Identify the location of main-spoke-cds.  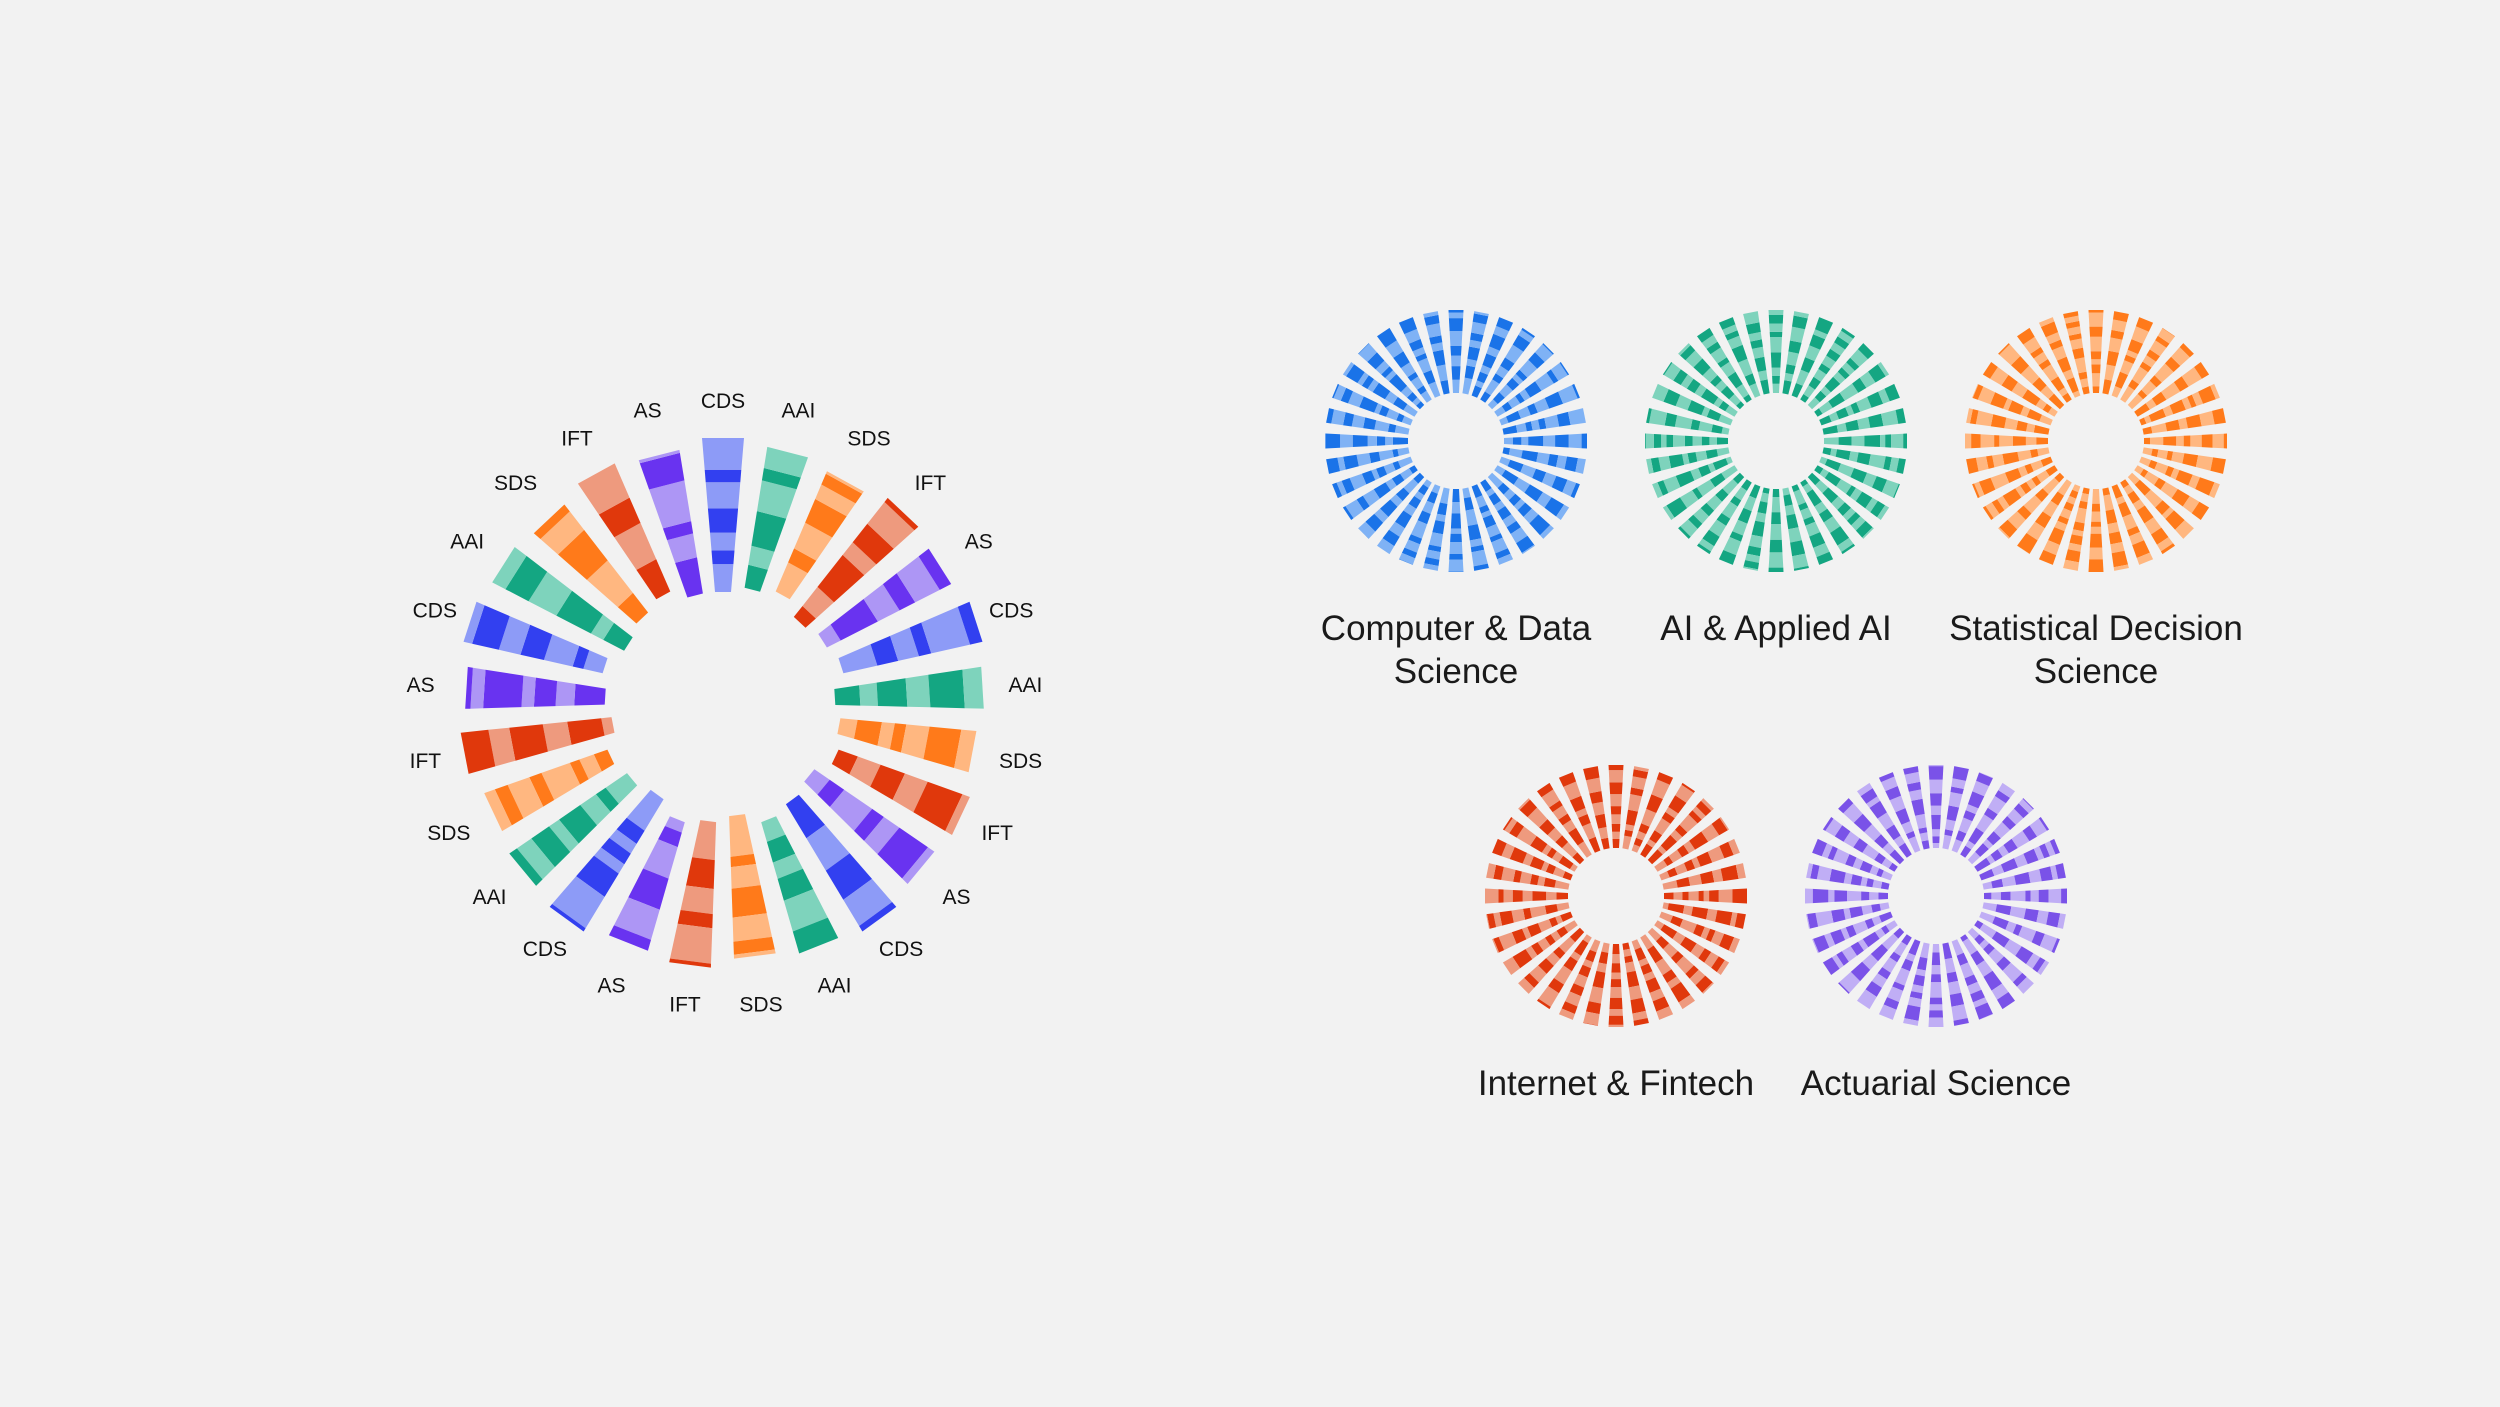
(535, 637).